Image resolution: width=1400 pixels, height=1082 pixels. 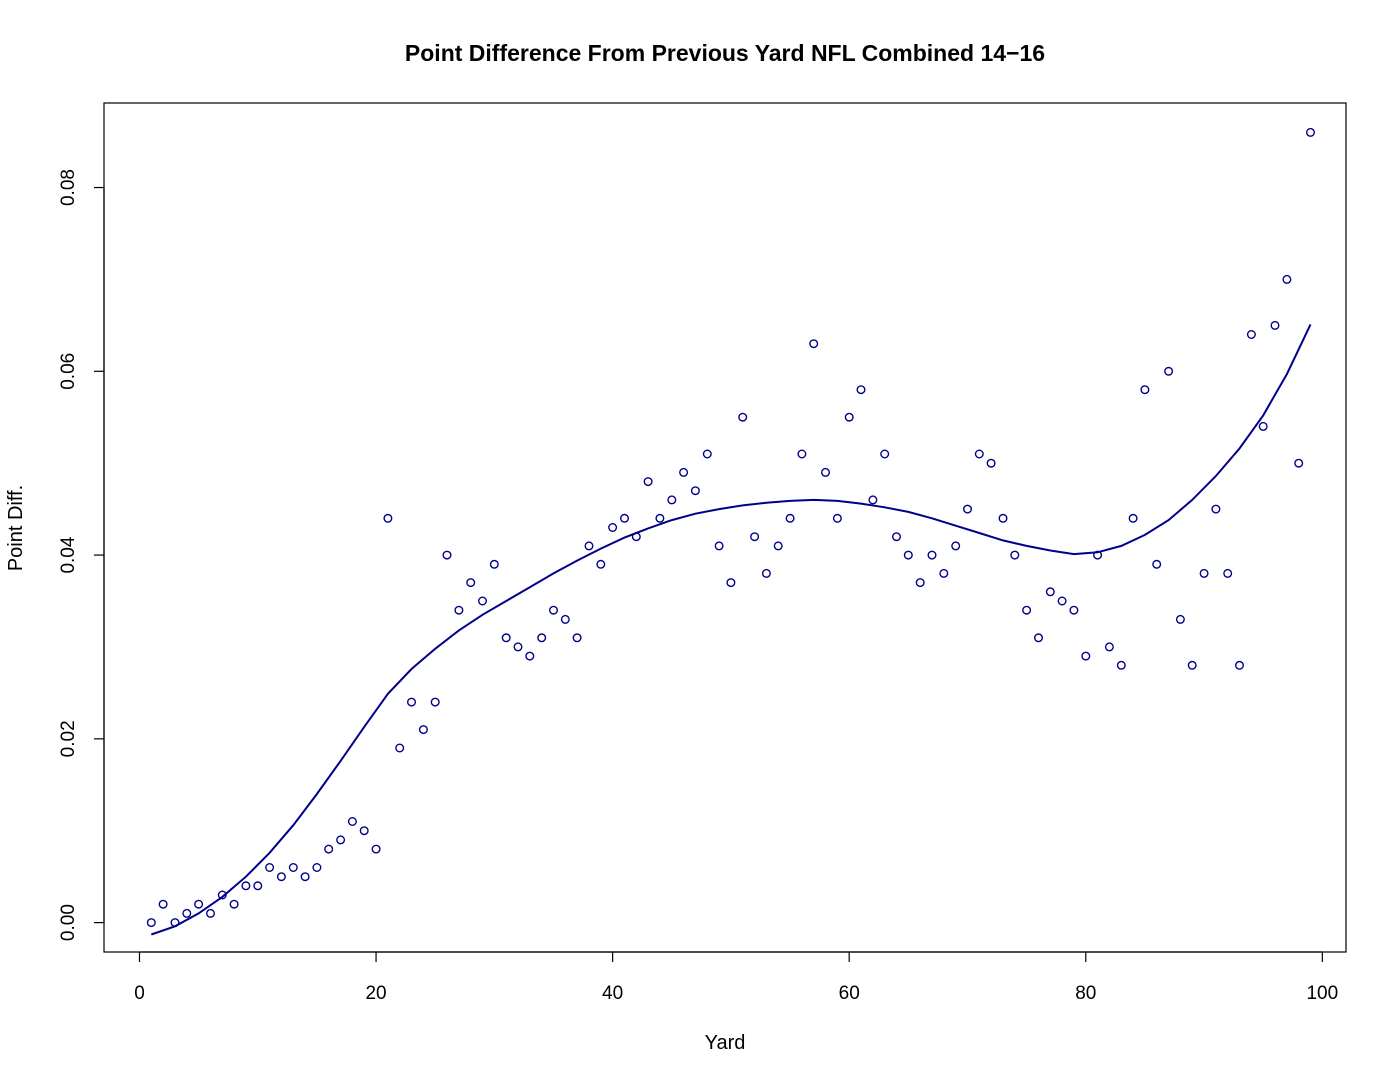 What do you see at coordinates (68, 371) in the screenshot?
I see `y-tick-label: 0.06` at bounding box center [68, 371].